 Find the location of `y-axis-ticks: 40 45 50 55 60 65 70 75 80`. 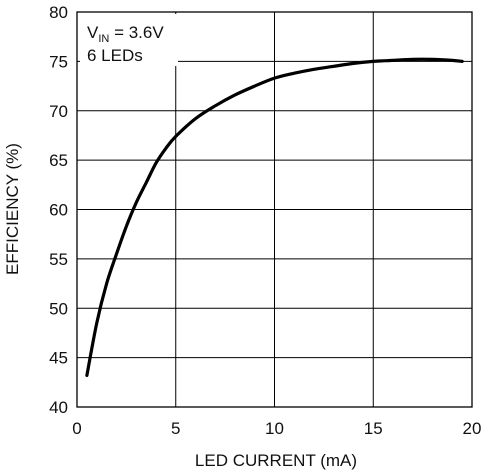

y-axis-ticks: 40 45 50 55 60 65 70 75 80 is located at coordinates (58, 210).